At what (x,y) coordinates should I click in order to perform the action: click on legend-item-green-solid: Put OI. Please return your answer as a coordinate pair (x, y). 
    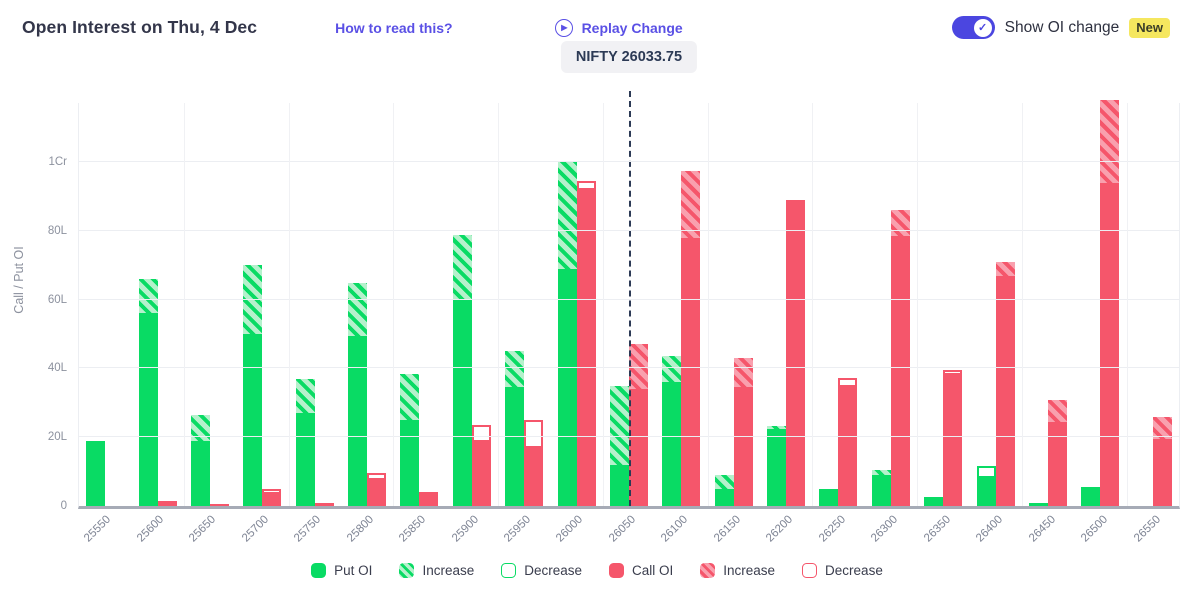
    Looking at the image, I should click on (341, 570).